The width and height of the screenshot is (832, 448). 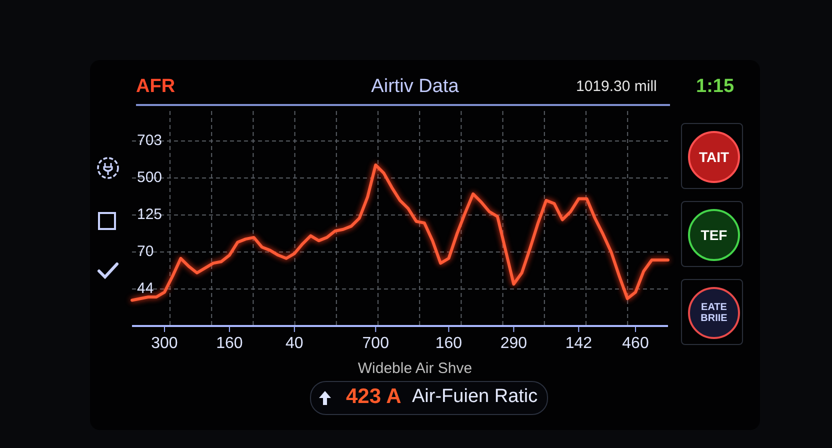 I want to click on text: TAIT, so click(x=714, y=157).